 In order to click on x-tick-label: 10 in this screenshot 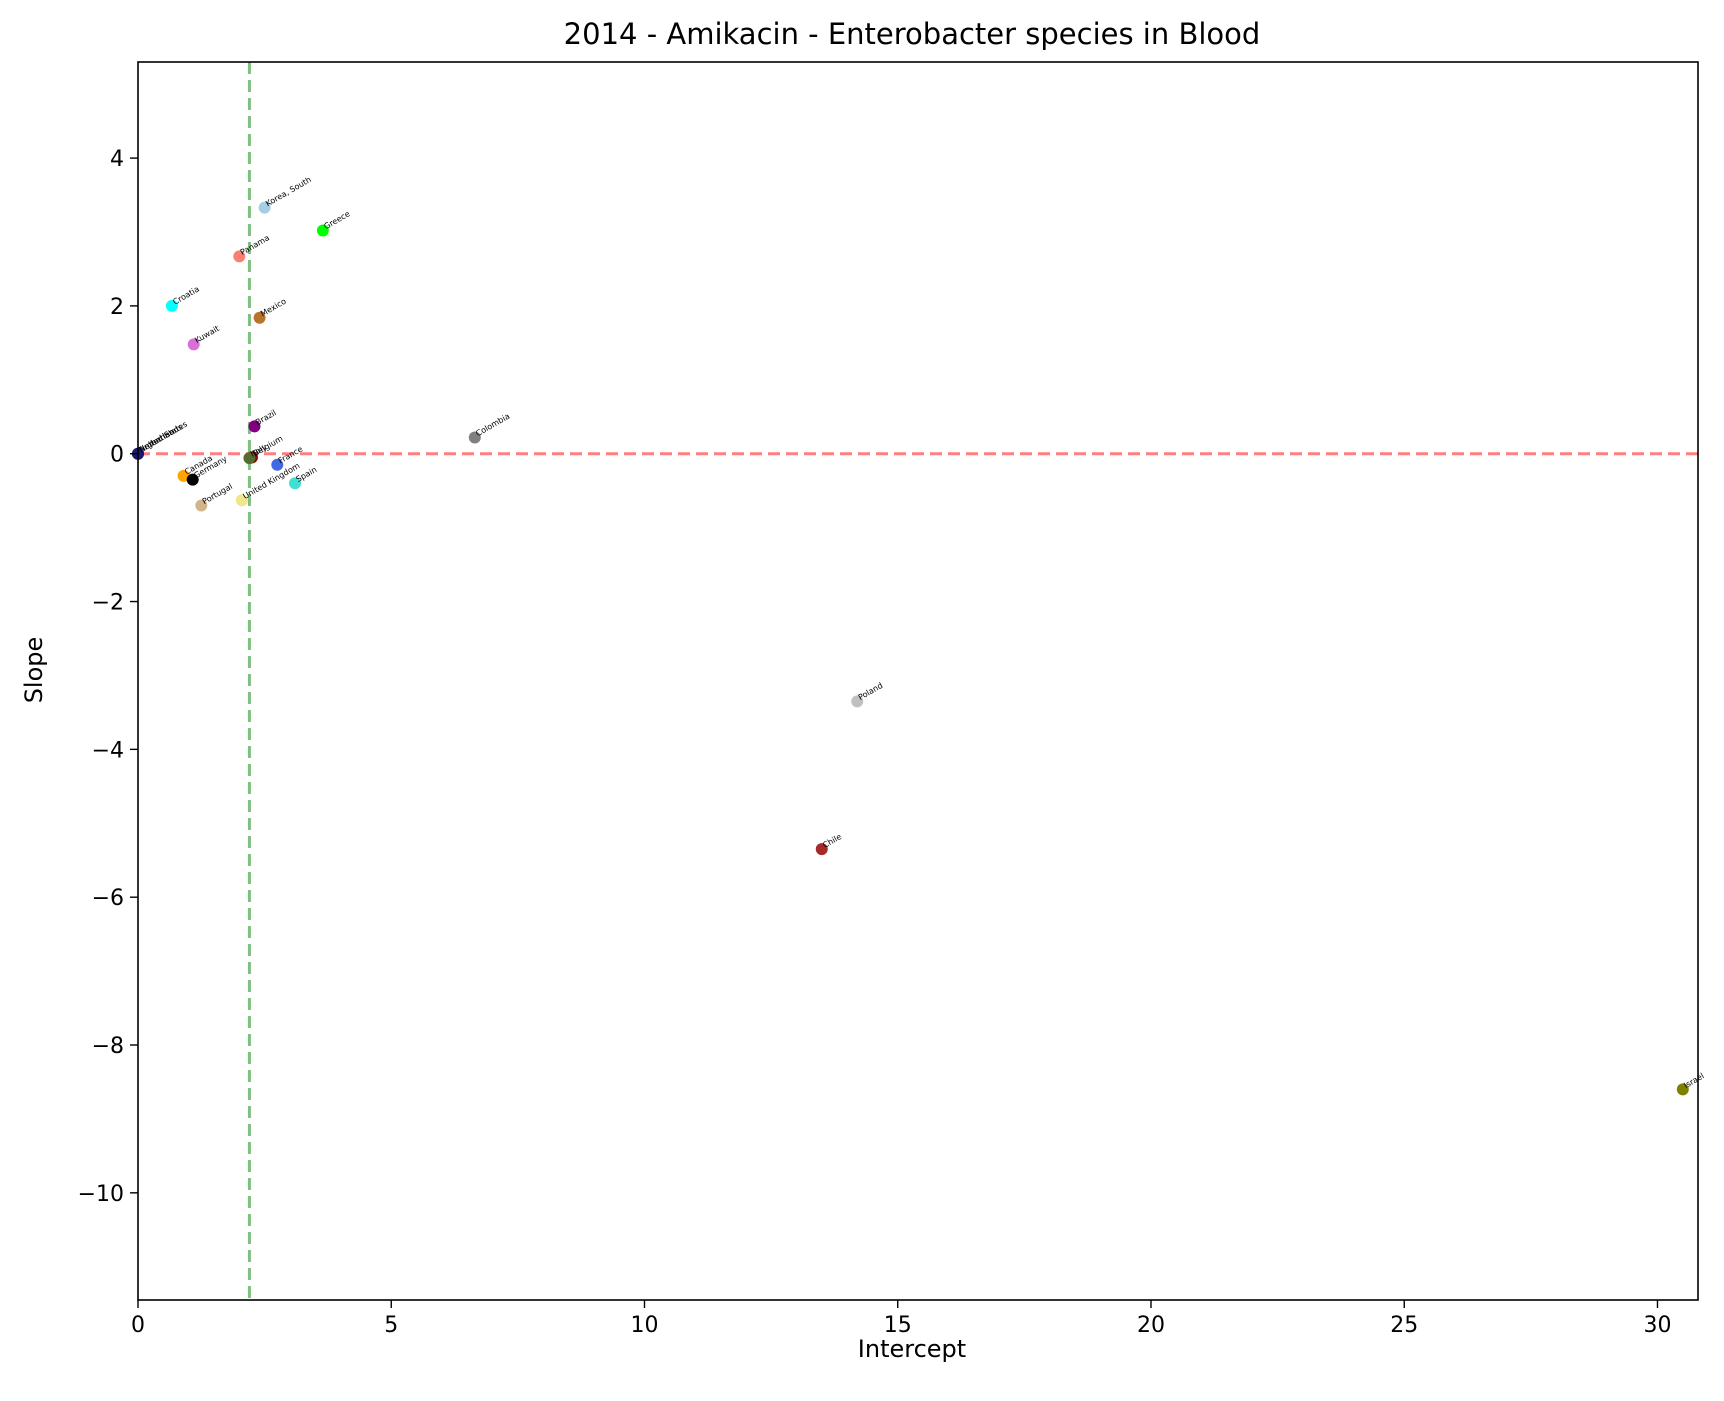, I will do `click(644, 1325)`.